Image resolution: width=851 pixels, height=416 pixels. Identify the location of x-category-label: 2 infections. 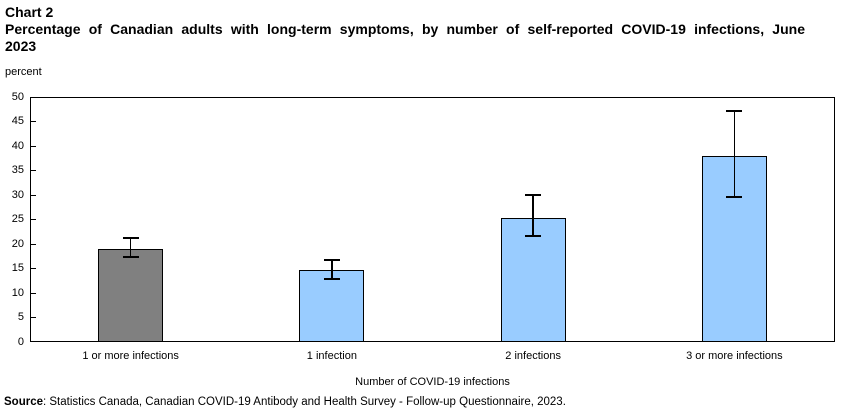
(533, 356).